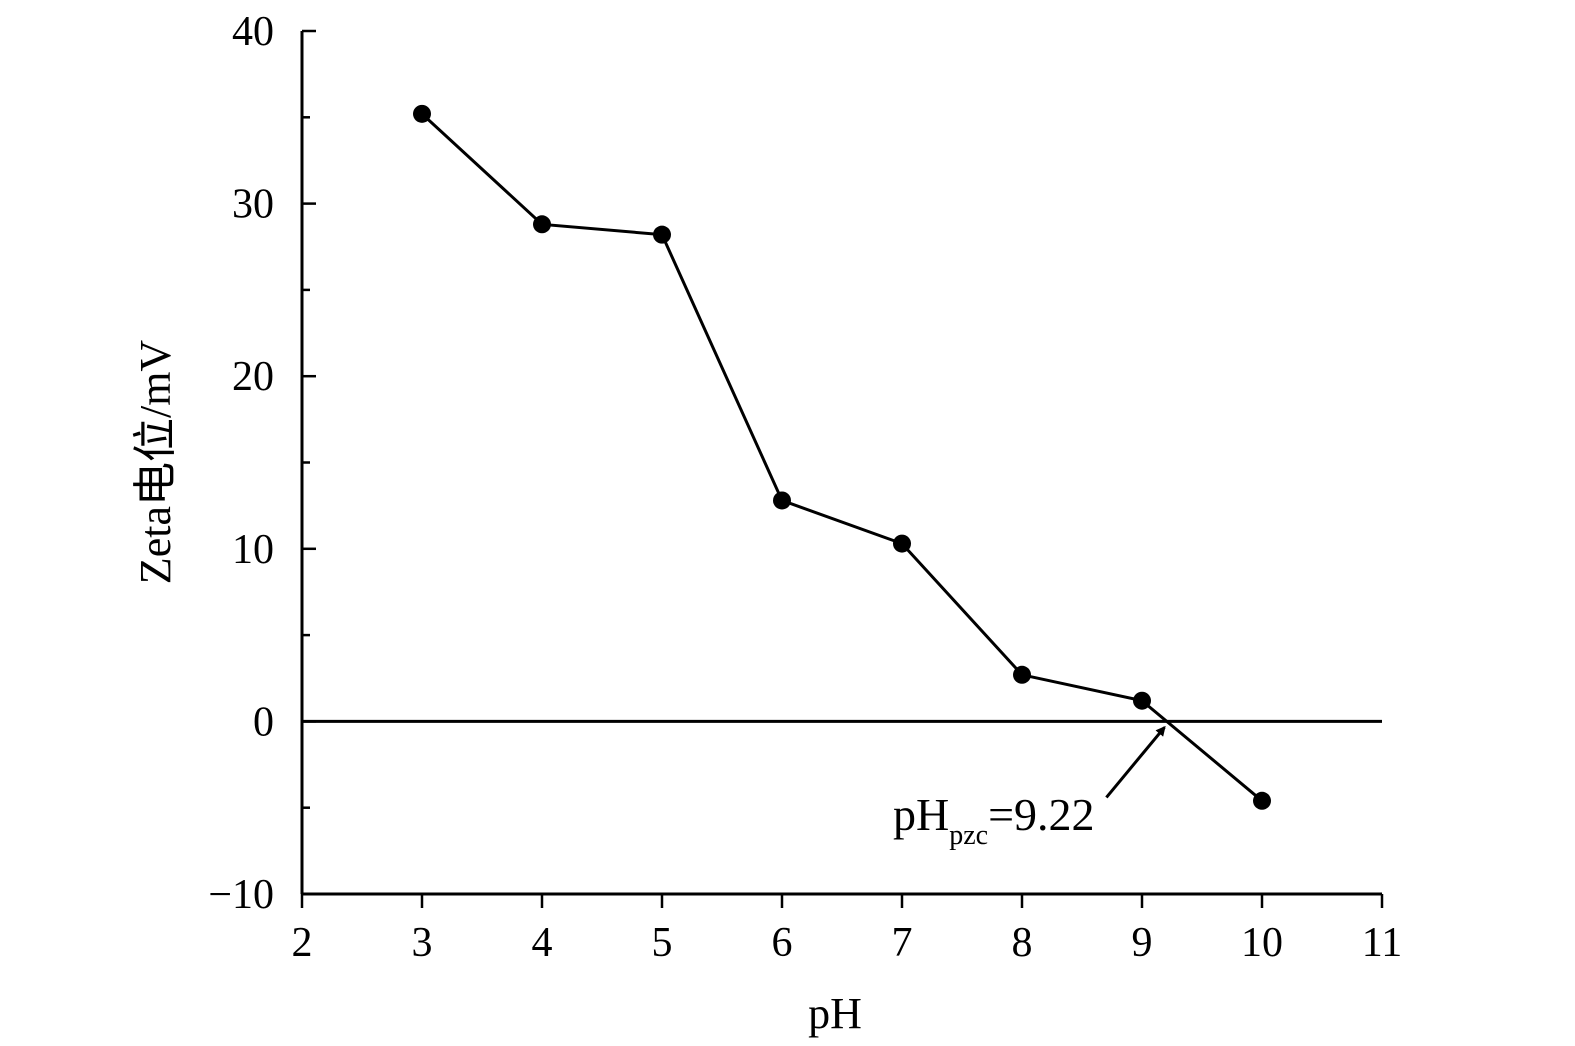 The image size is (1575, 1046). I want to click on pzc-label: pHpzc=9.22, so click(994, 820).